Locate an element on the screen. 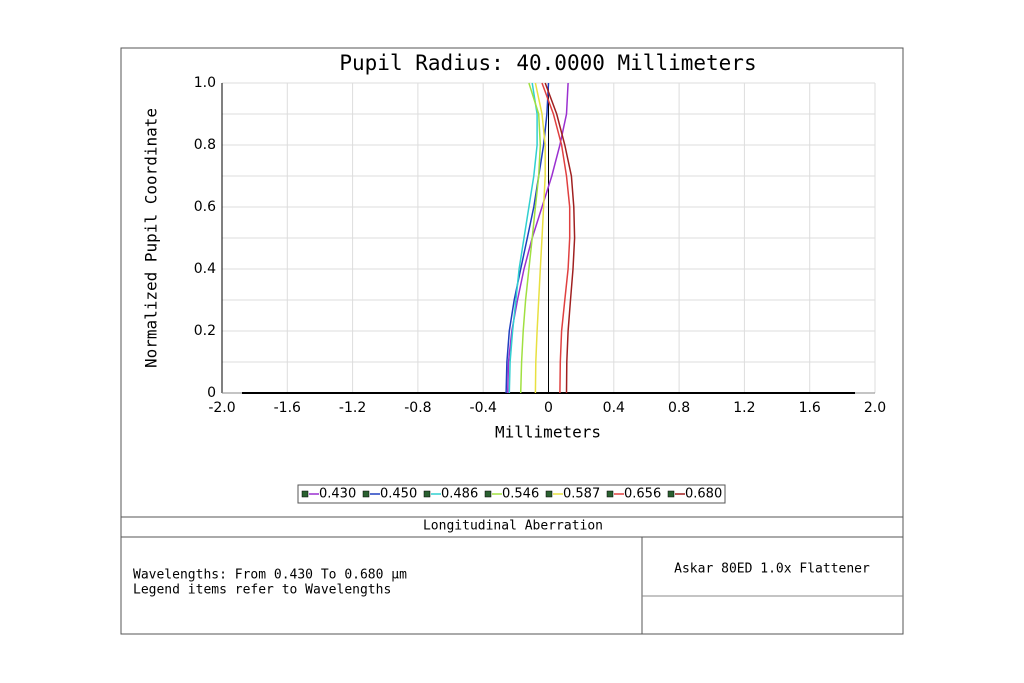 The image size is (1024, 683). y-tick-label: 1.0 is located at coordinates (205, 83).